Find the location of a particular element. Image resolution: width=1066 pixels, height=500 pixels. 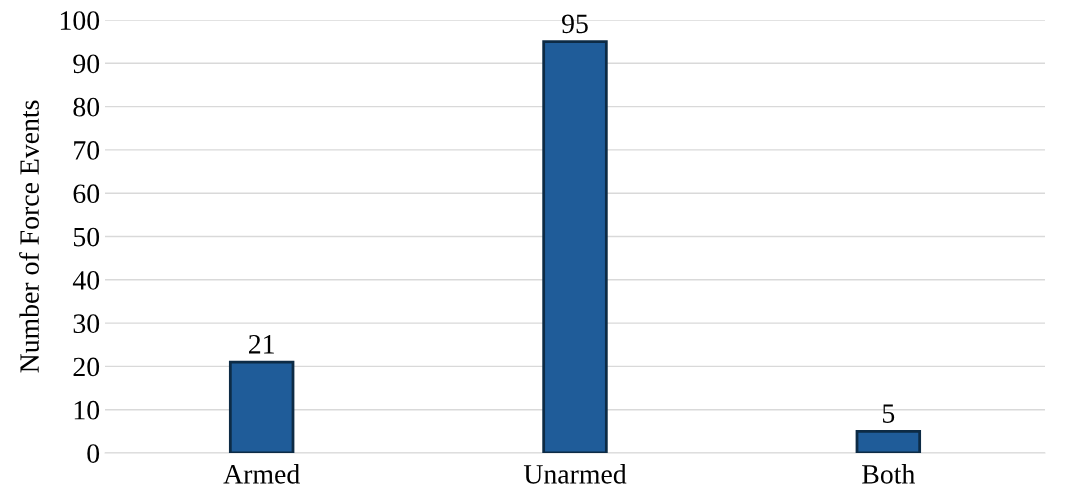

y-axis-title: Number of Force Events is located at coordinates (29, 236).